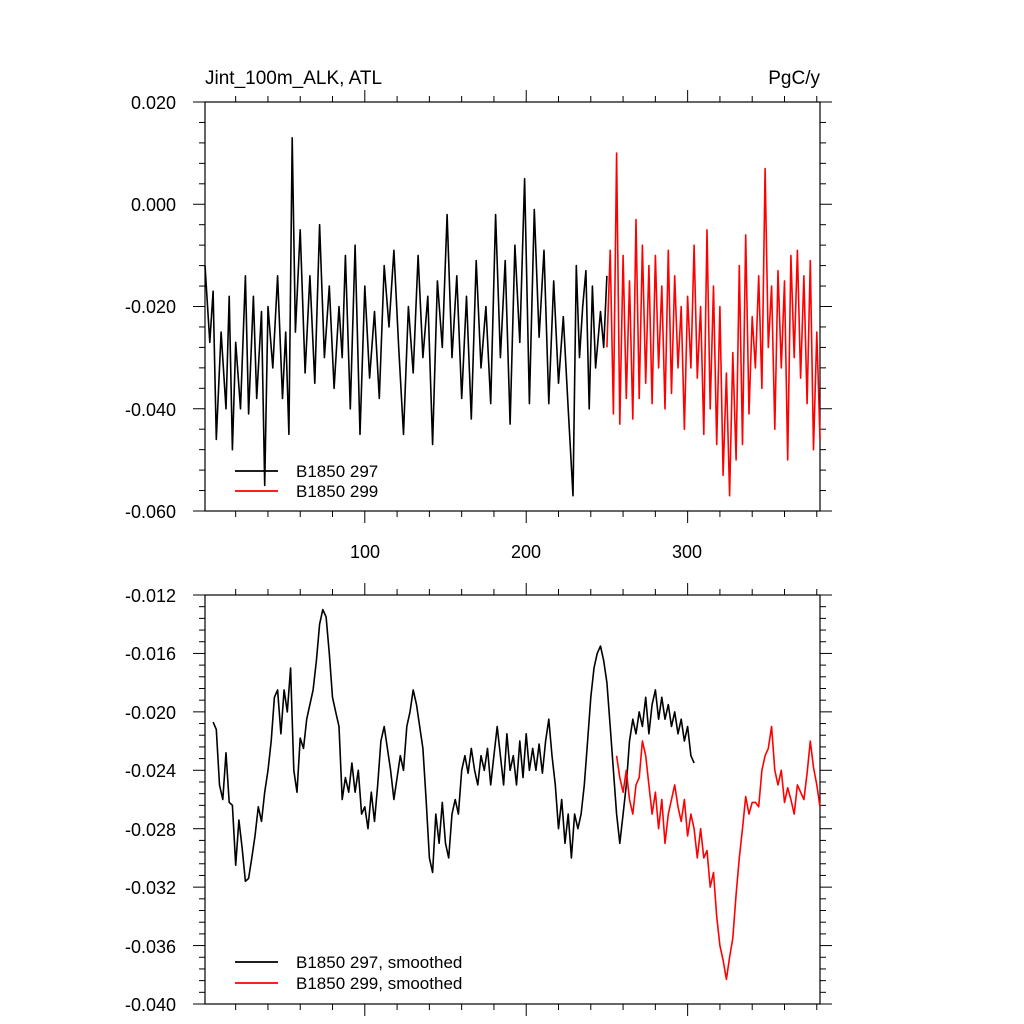 The width and height of the screenshot is (1024, 1024). I want to click on y-tick-label: -0.024, so click(150, 771).